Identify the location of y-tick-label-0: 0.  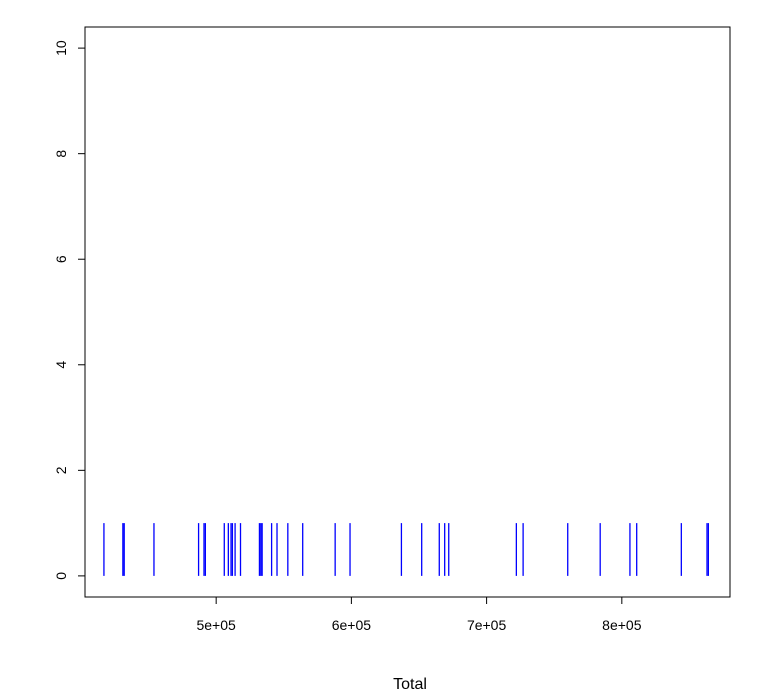
(61, 576).